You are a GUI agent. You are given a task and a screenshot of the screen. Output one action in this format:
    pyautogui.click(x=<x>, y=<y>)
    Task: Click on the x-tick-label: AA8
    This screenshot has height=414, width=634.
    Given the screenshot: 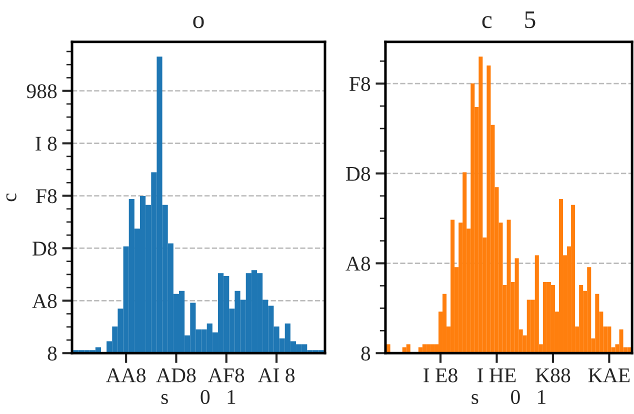 What is the action you would take?
    pyautogui.click(x=126, y=375)
    